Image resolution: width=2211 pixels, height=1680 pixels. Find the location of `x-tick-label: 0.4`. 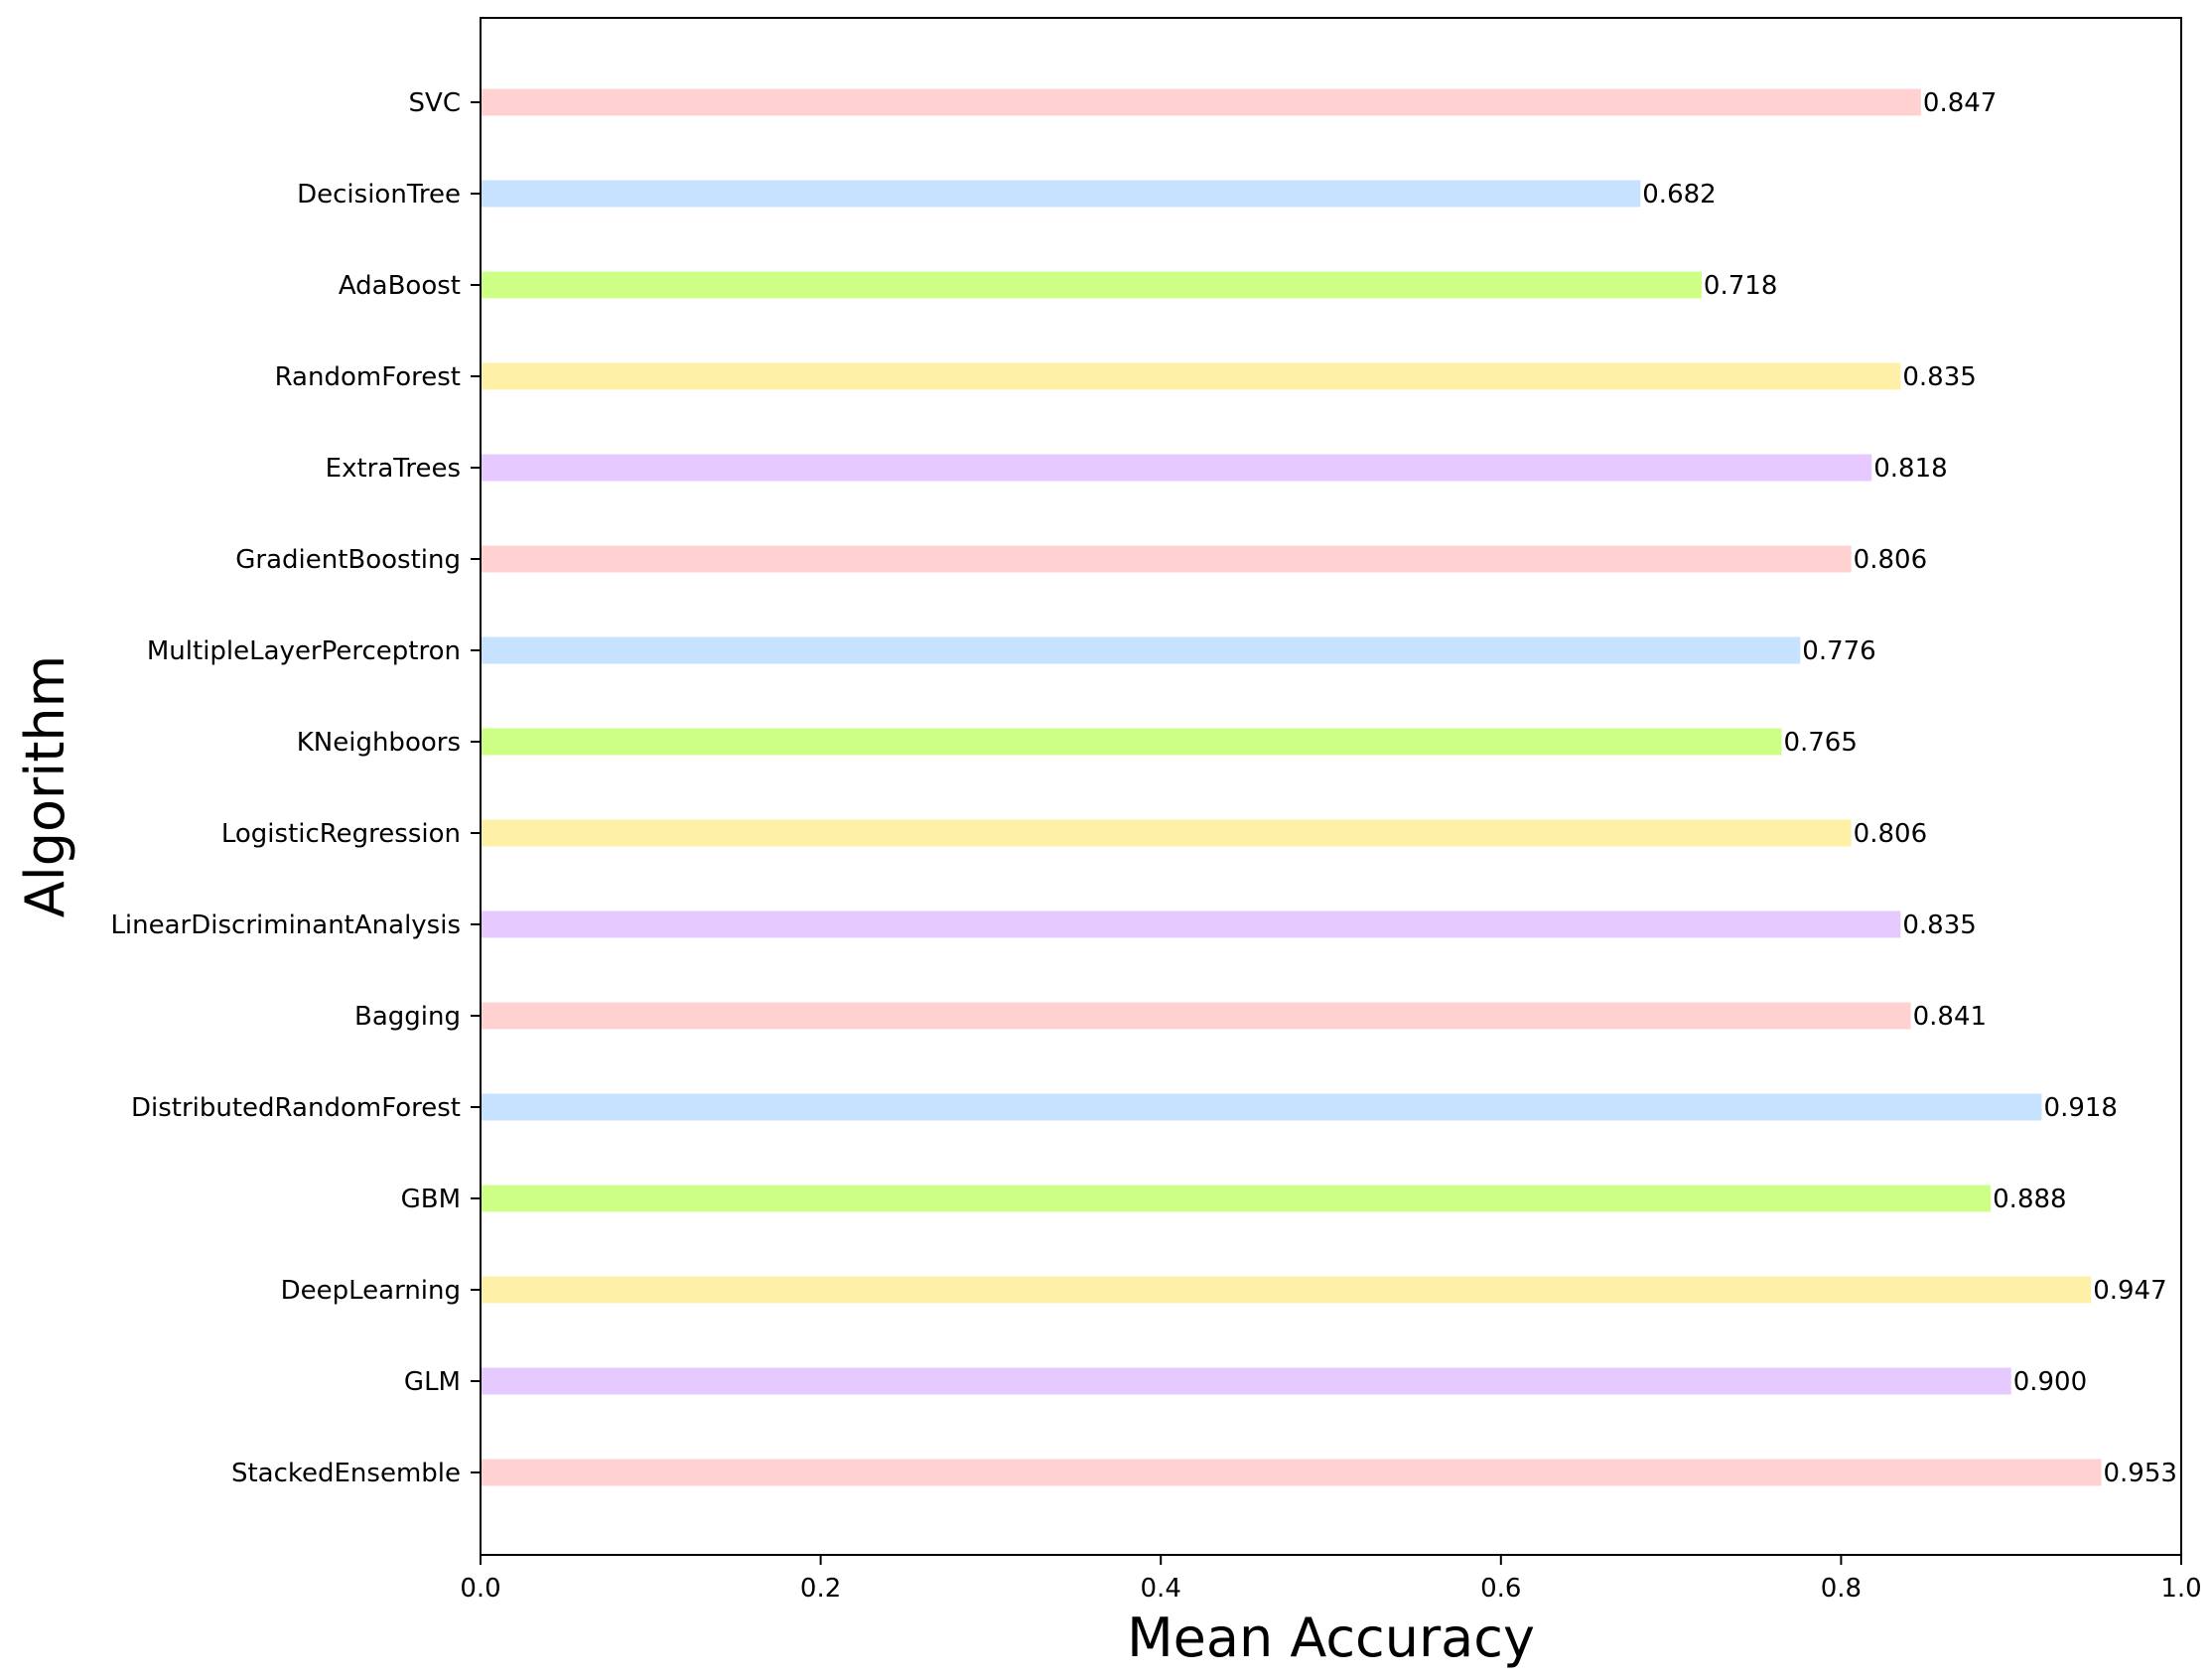

x-tick-label: 0.4 is located at coordinates (1161, 1589).